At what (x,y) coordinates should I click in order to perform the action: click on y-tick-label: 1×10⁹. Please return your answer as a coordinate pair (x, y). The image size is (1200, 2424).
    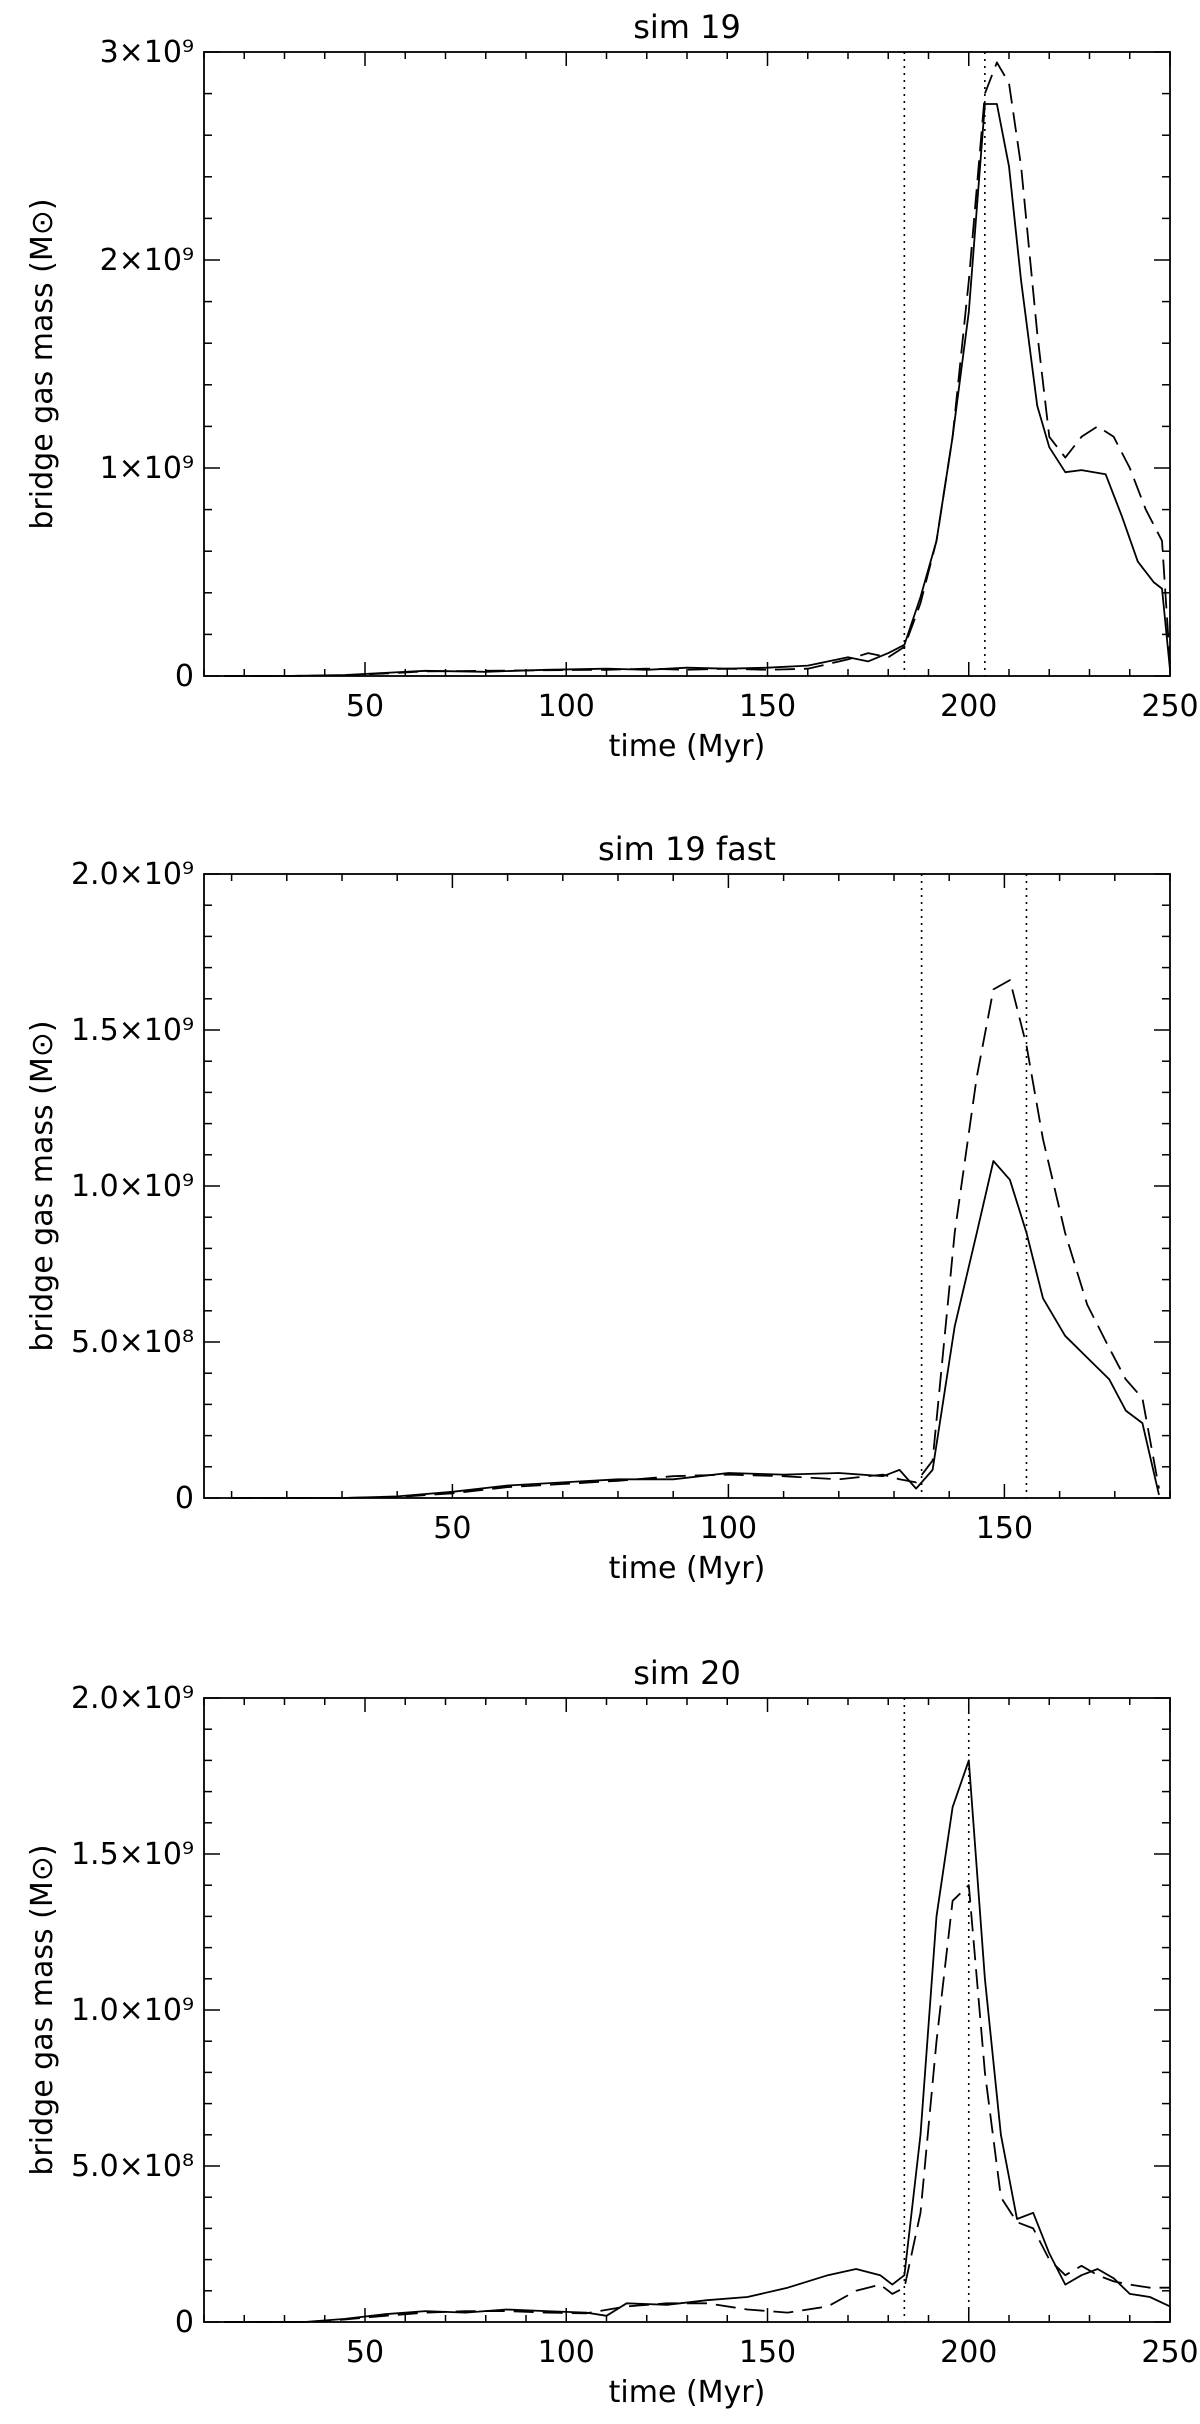
    Looking at the image, I should click on (147, 468).